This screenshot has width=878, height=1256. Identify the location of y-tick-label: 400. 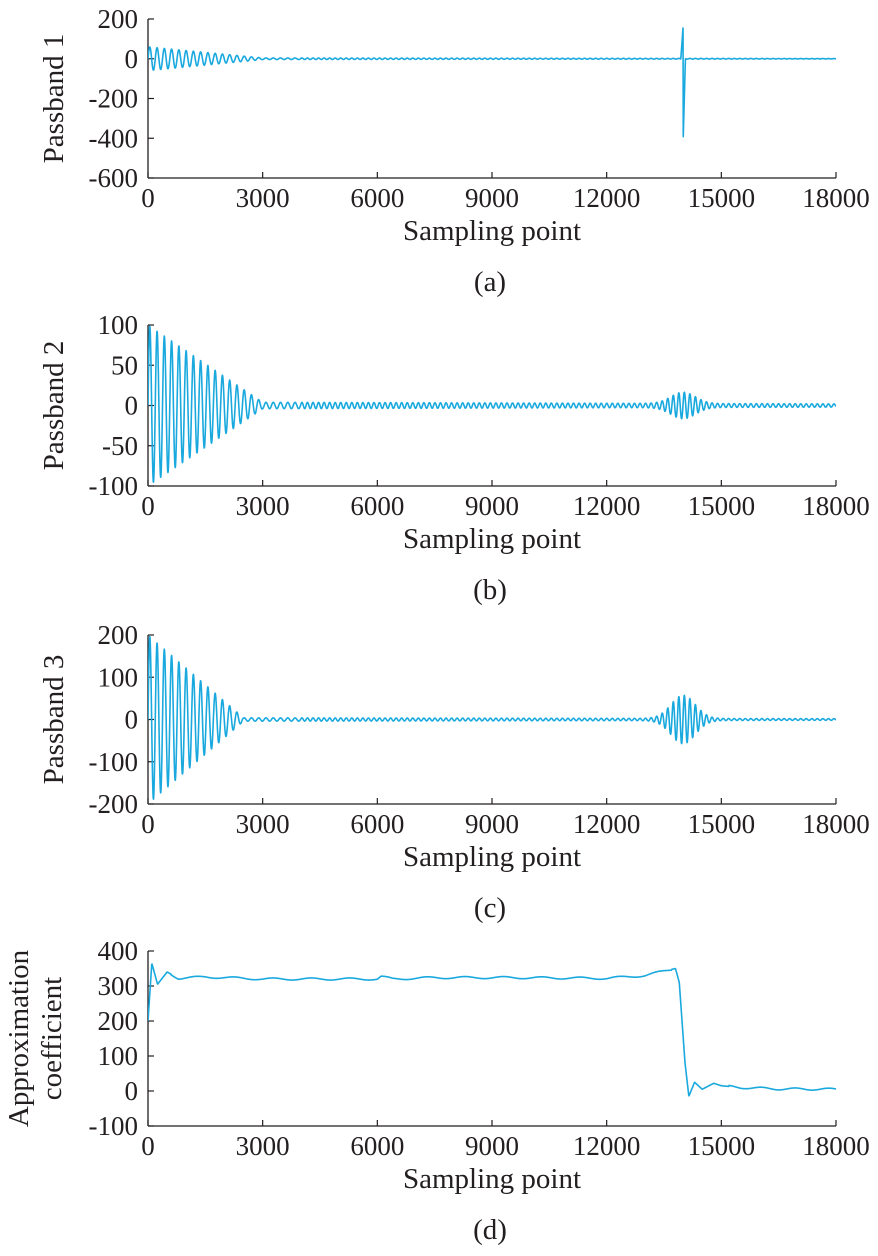
(118, 951).